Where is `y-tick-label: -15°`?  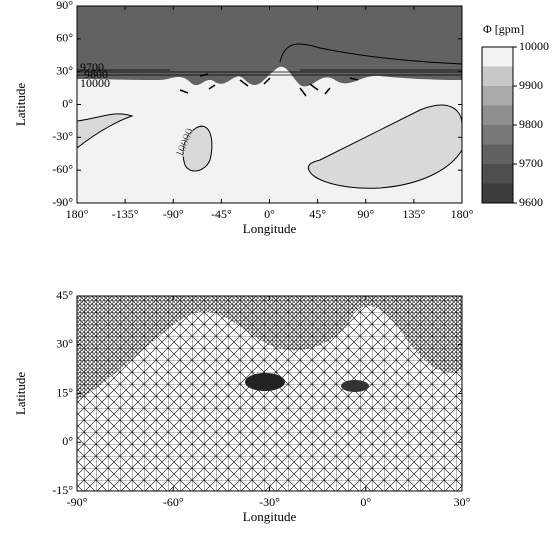
y-tick-label: -15° is located at coordinates (62, 490).